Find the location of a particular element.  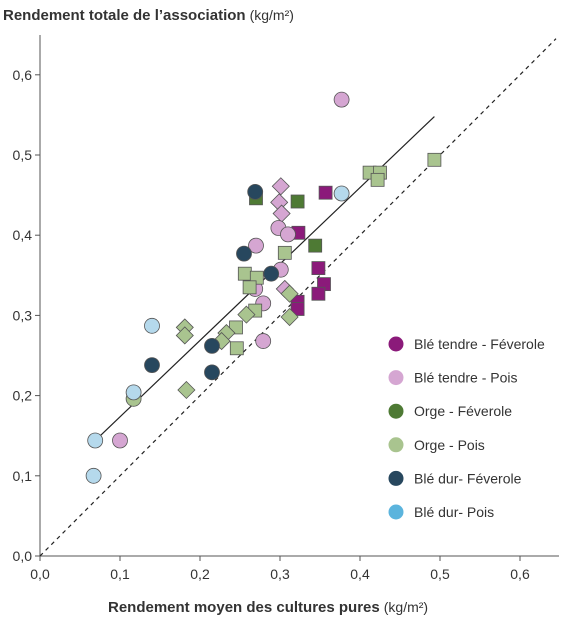

y-axis-title-text: Rendement totale de l’association is located at coordinates (124, 15).